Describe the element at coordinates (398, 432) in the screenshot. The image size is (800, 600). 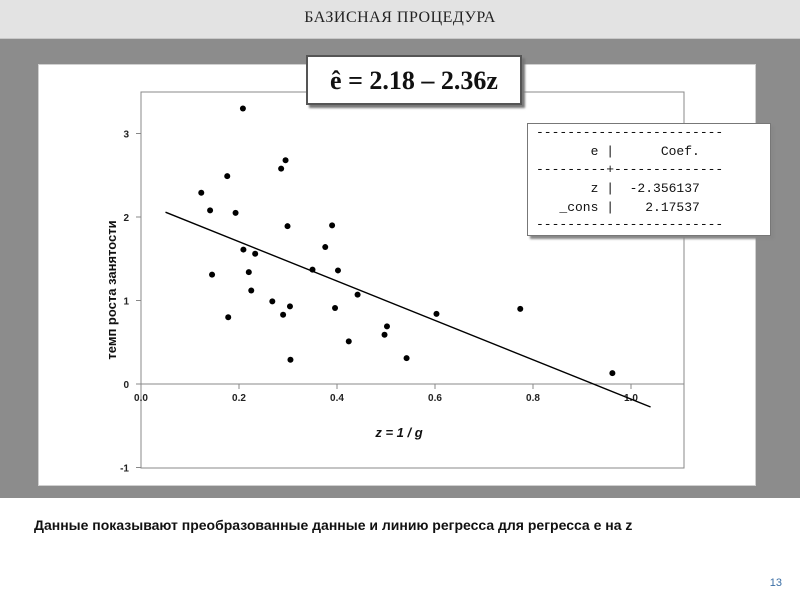
I see `x-axis-label: z = 1 / g` at that location.